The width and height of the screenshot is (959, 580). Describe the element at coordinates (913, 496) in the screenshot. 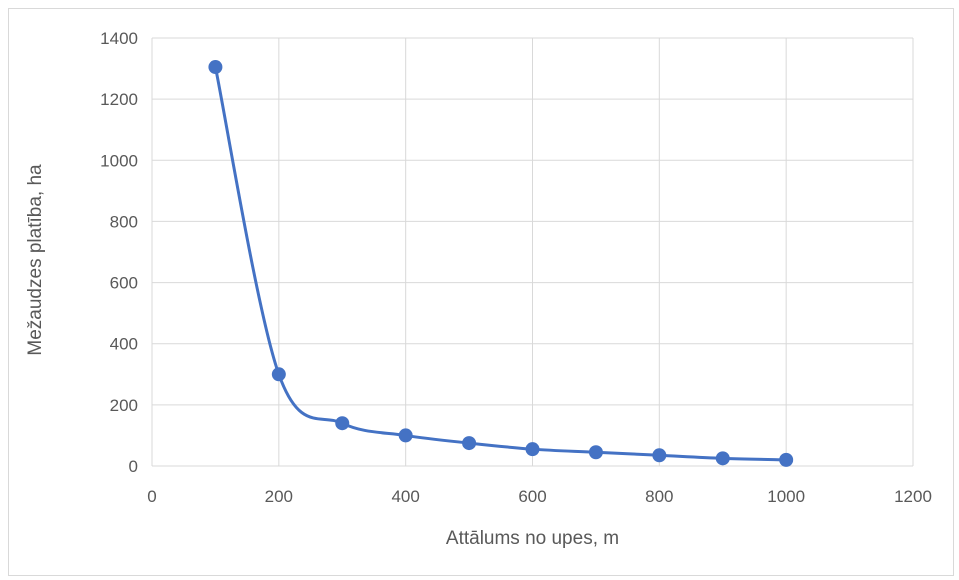

I see `x-tick-label: 1200` at that location.